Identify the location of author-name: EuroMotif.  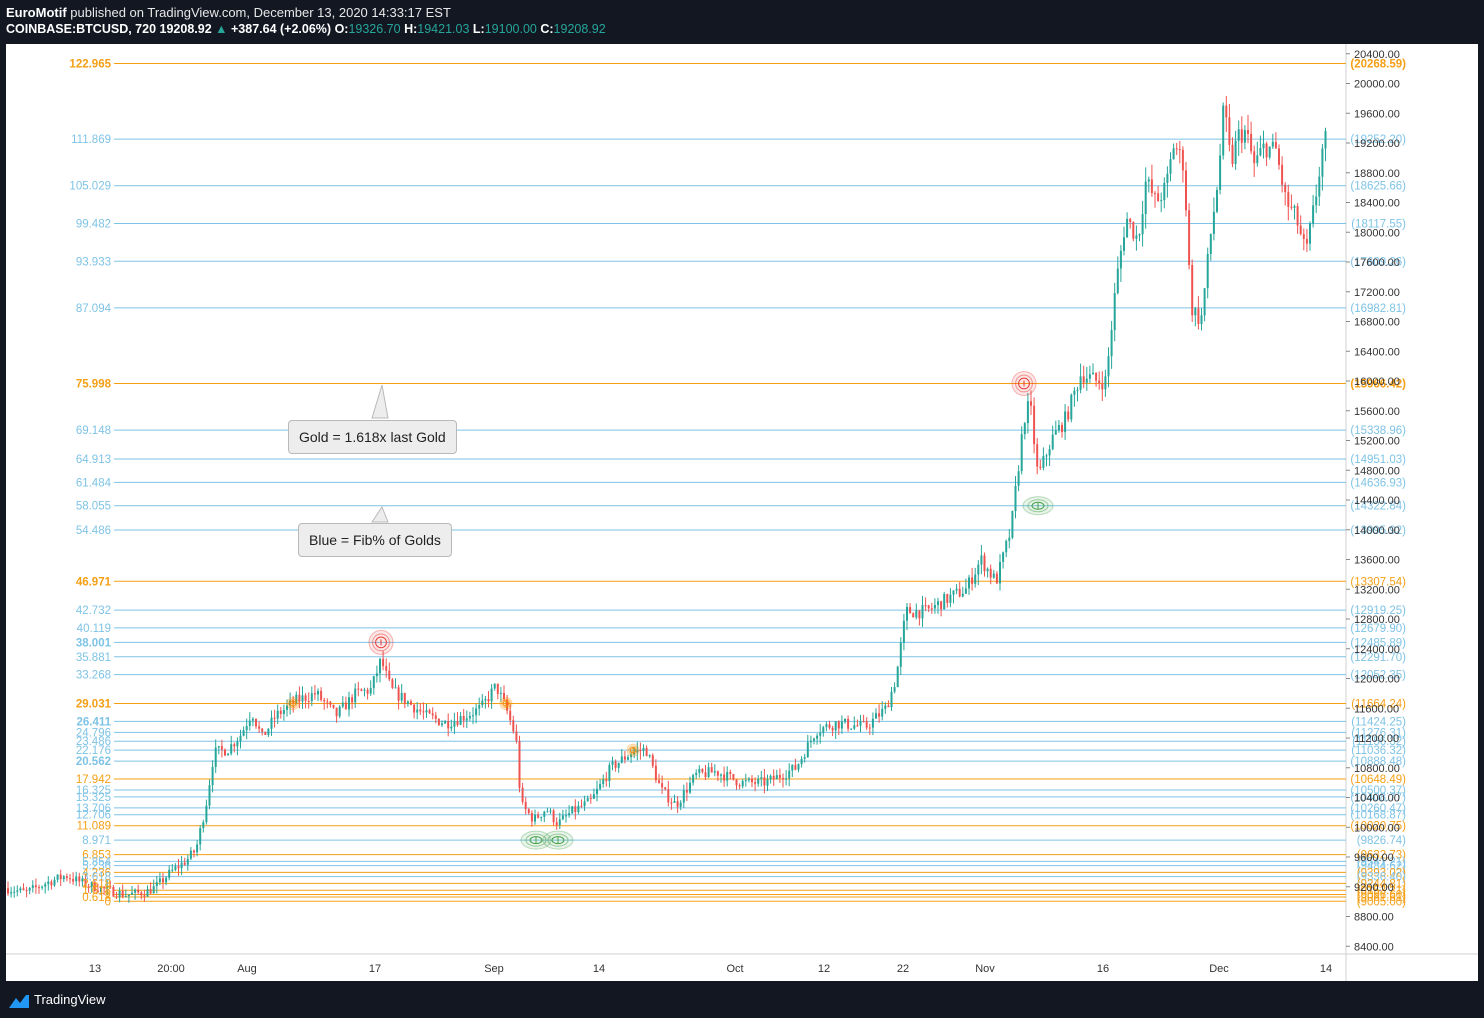
(36, 12).